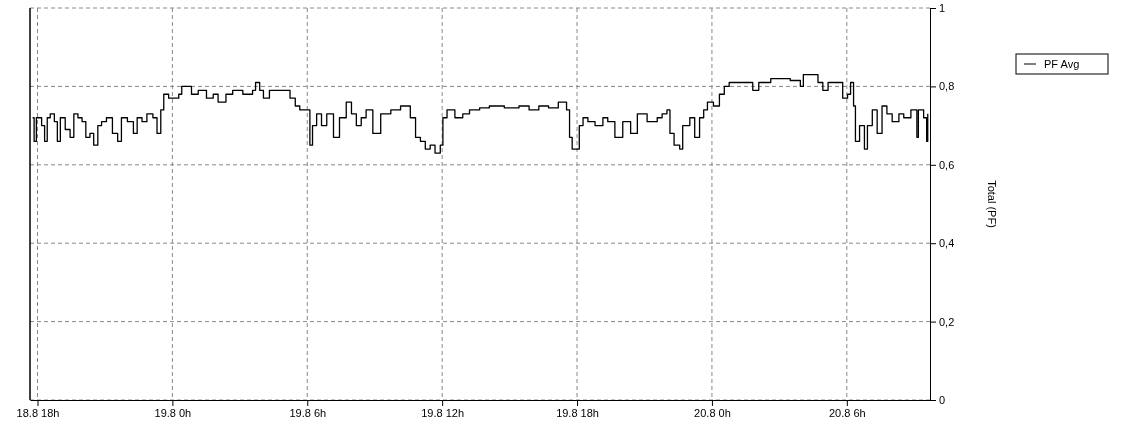  I want to click on x-tick-label: 19.8 6h, so click(308, 412).